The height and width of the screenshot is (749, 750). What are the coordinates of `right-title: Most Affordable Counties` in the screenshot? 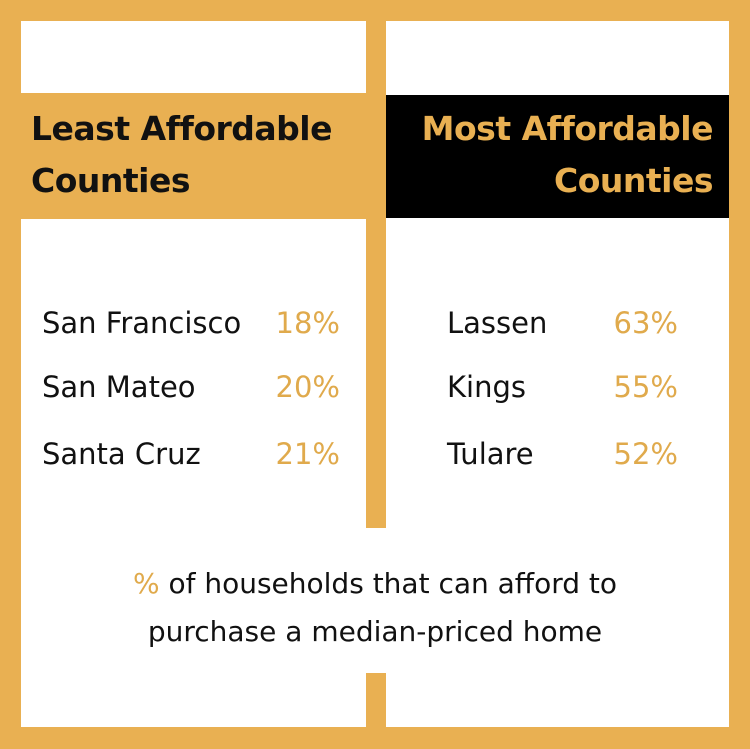 It's located at (567, 155).